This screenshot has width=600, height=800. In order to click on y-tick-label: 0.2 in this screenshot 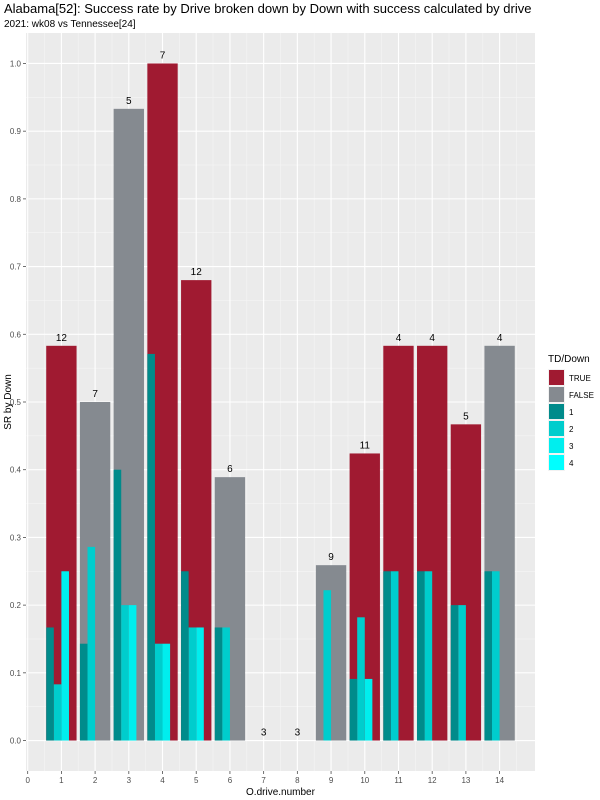, I will do `click(16, 605)`.